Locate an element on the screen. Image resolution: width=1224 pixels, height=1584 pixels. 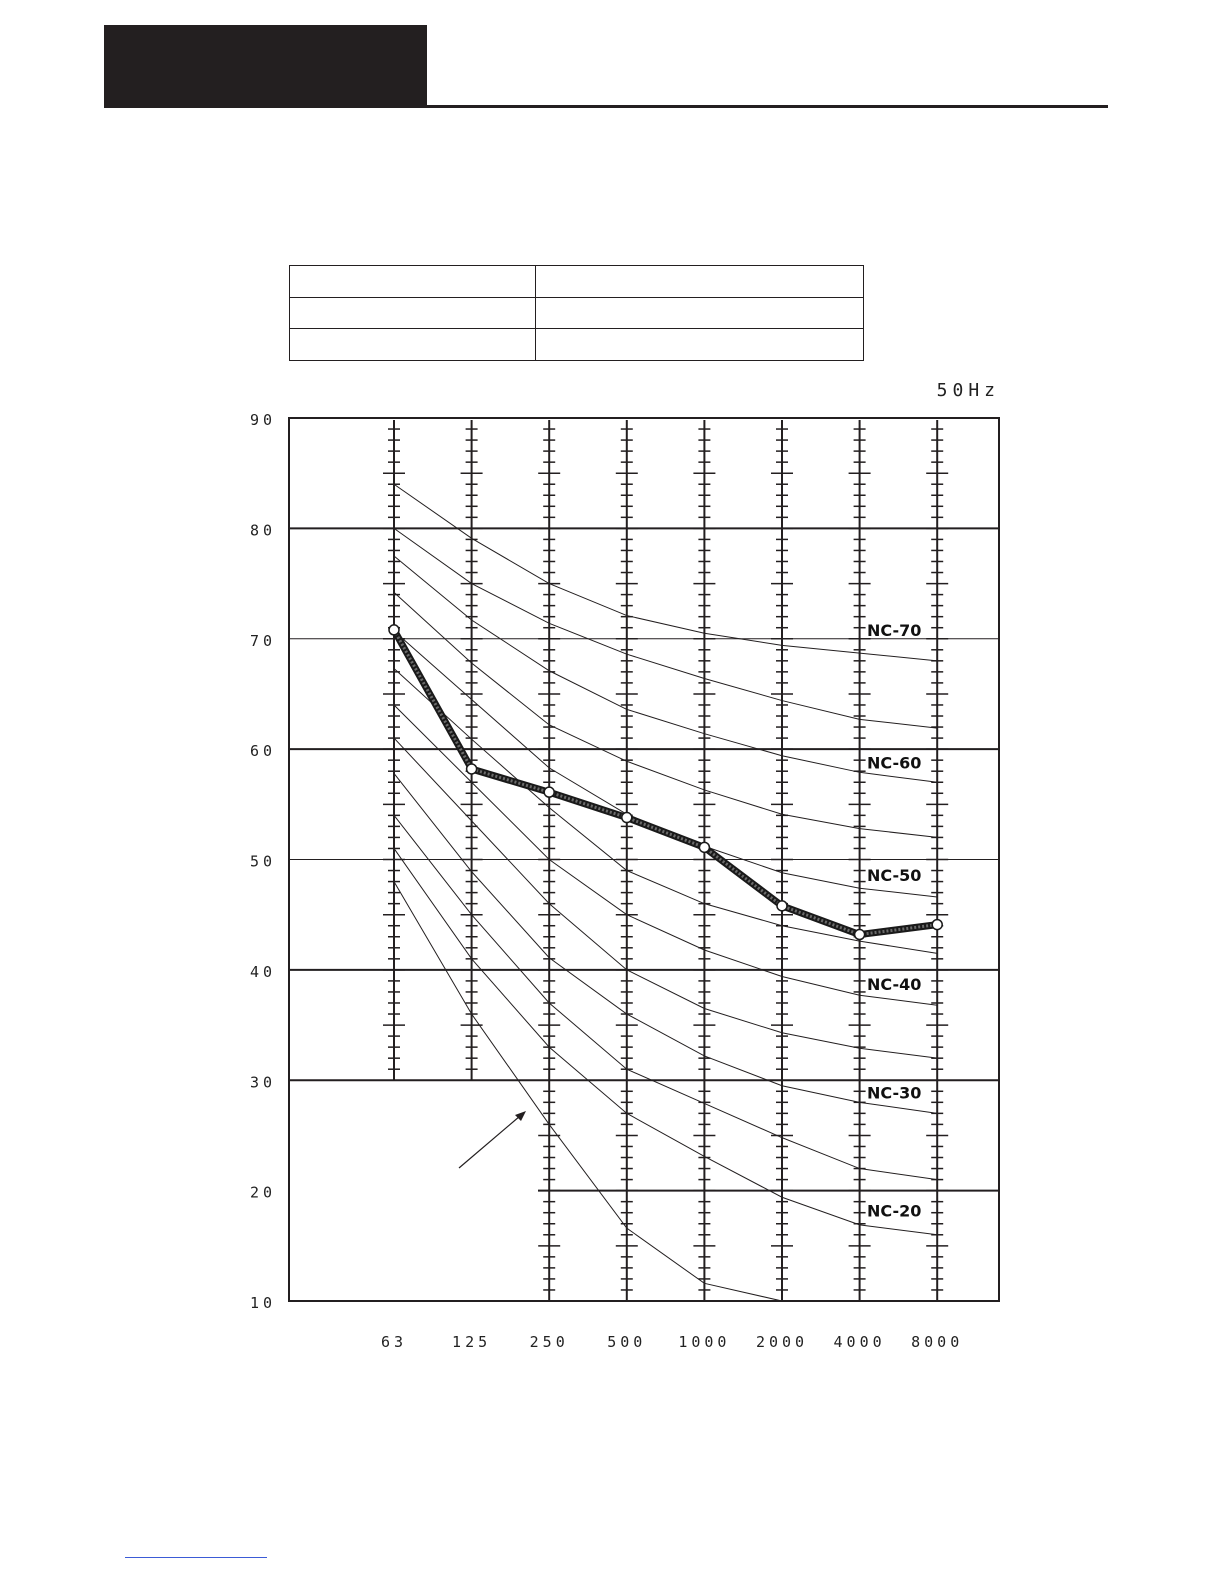
info-table is located at coordinates (576, 313).